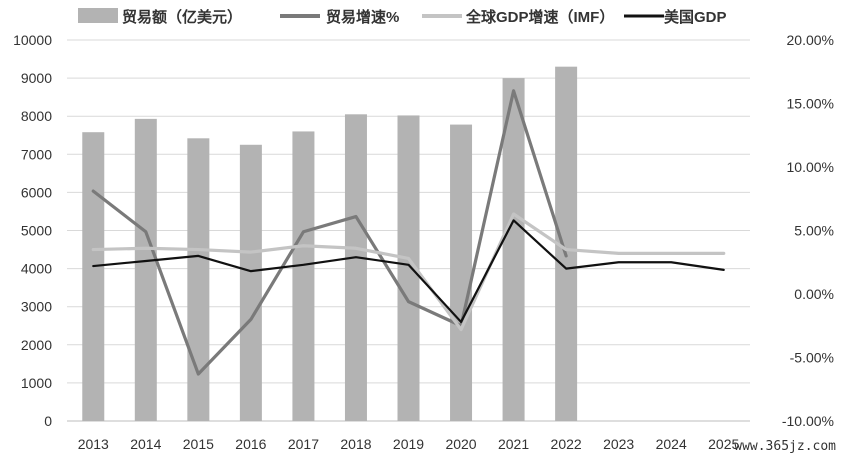  I want to click on y2-tick-label: 10.00%, so click(810, 167).